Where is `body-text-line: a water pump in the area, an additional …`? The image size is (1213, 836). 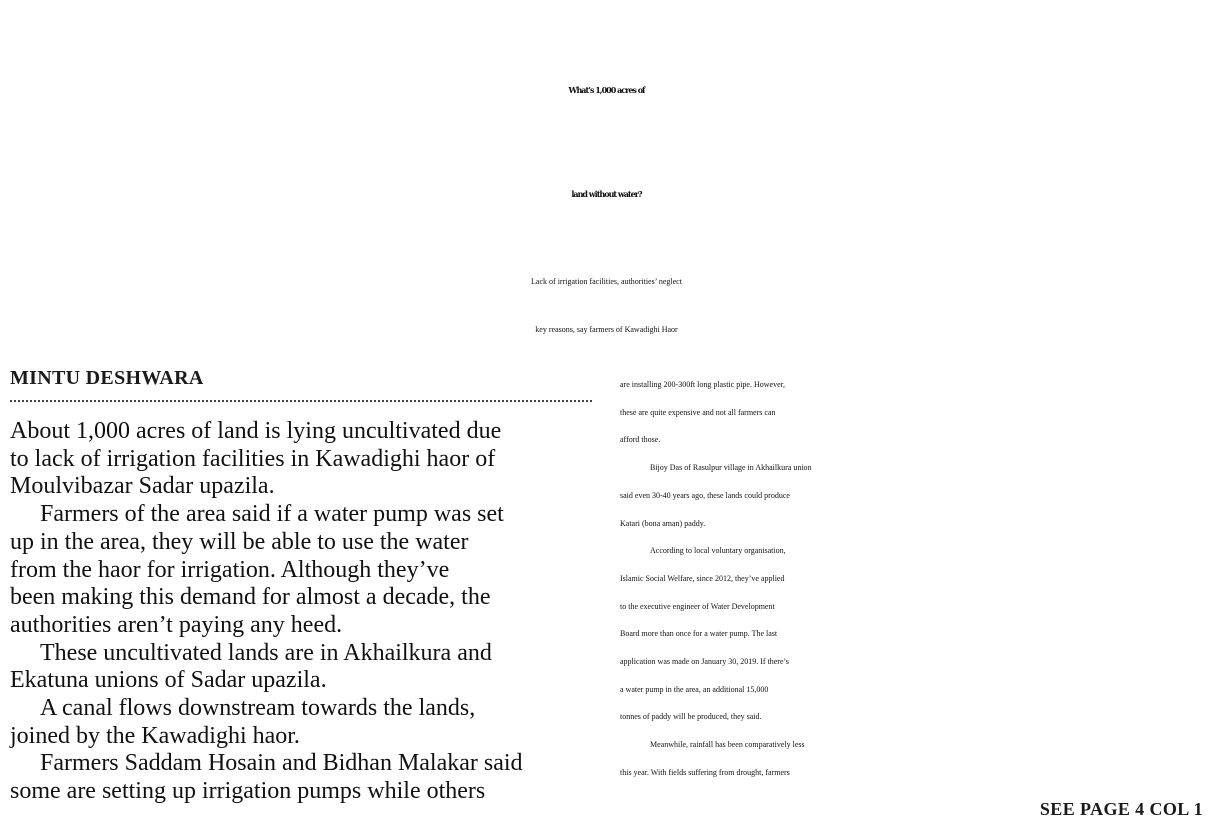
body-text-line: a water pump in the area, an additional … is located at coordinates (694, 689).